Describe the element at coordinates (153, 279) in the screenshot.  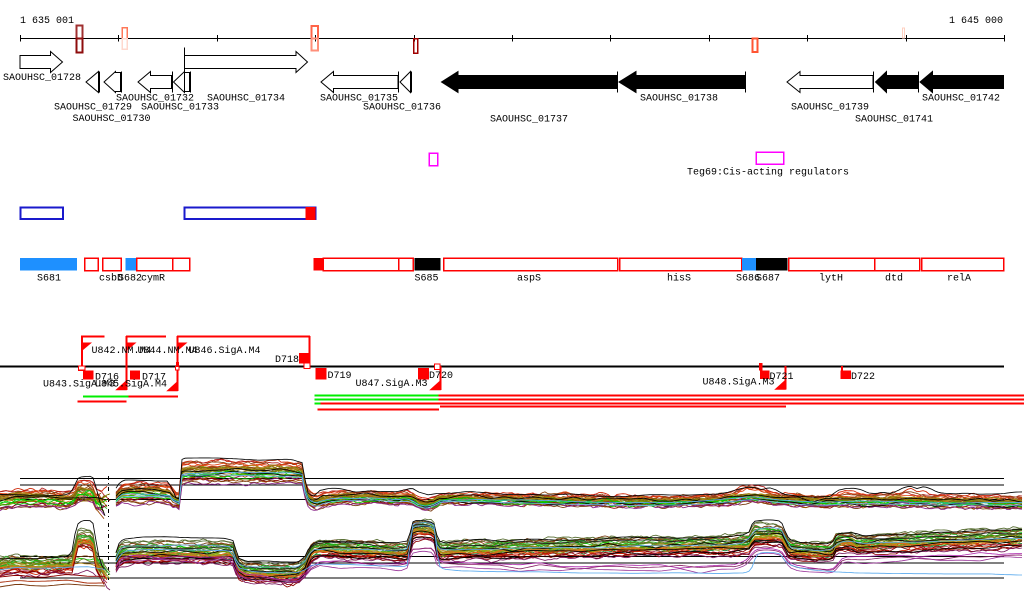
I see `svg-text: cymR` at that location.